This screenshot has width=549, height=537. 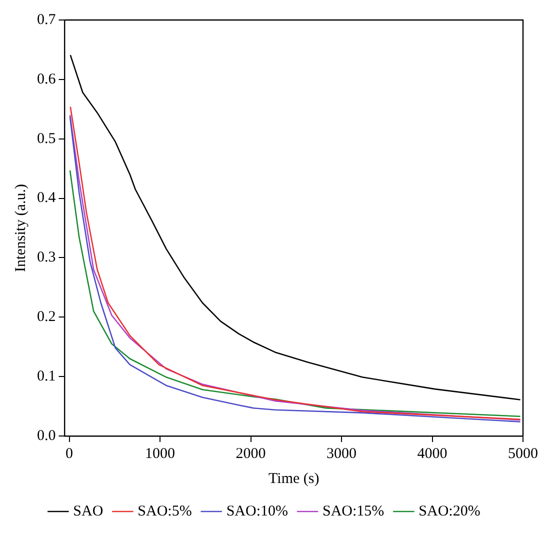 I want to click on legend-label: SAO:15%, so click(x=353, y=511).